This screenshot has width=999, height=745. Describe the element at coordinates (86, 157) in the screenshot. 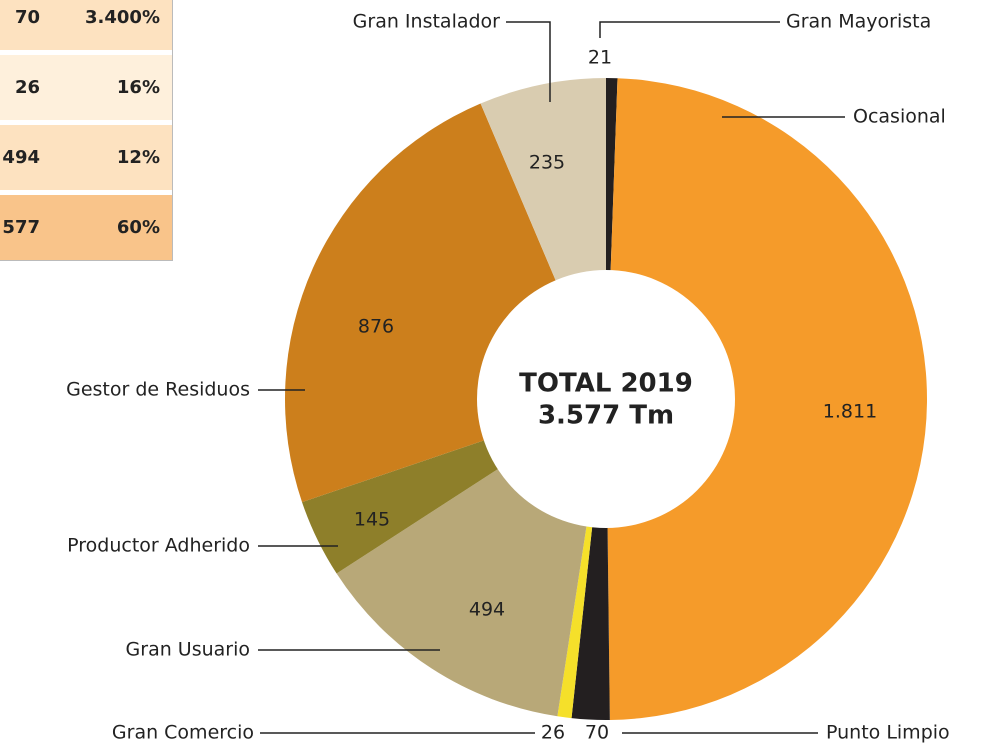

I see `table-row: 494 12%` at that location.